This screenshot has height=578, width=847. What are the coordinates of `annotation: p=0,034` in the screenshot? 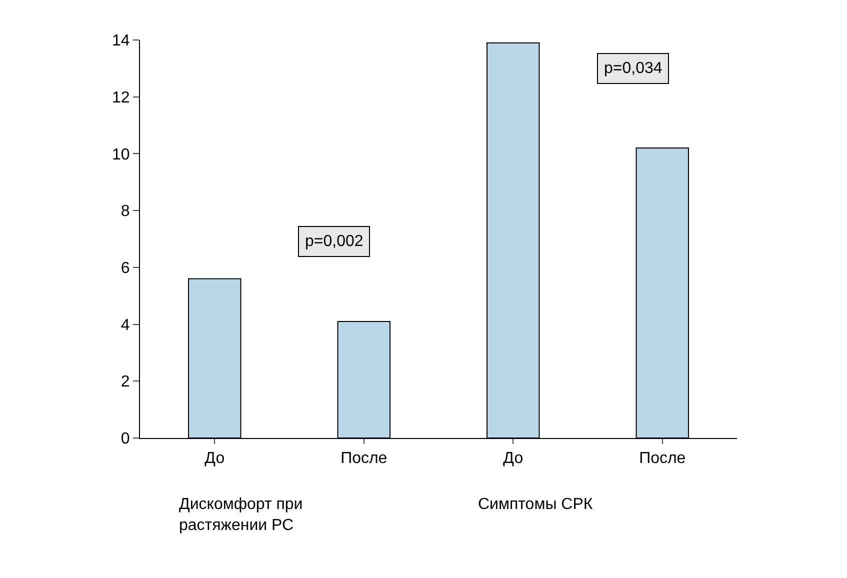 It's located at (633, 68).